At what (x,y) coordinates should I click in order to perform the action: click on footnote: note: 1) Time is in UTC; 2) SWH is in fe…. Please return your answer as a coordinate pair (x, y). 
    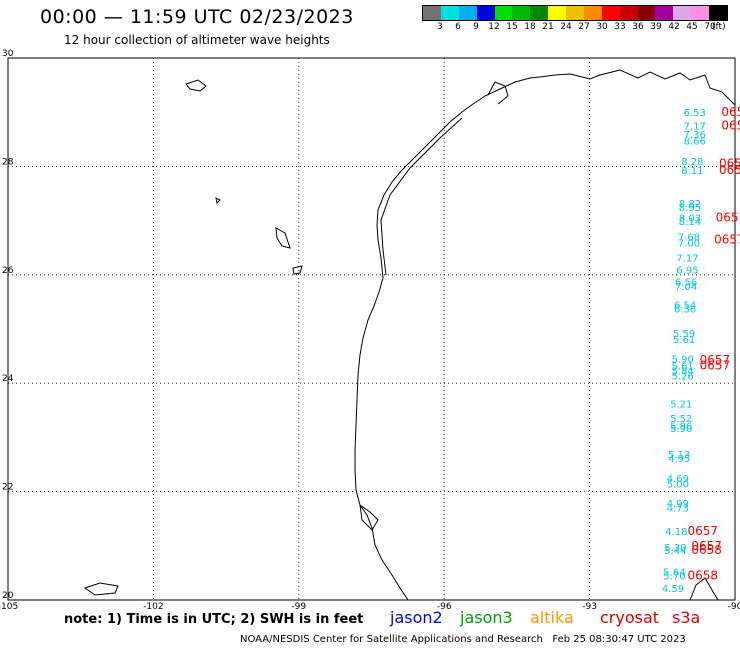
    Looking at the image, I should click on (214, 619).